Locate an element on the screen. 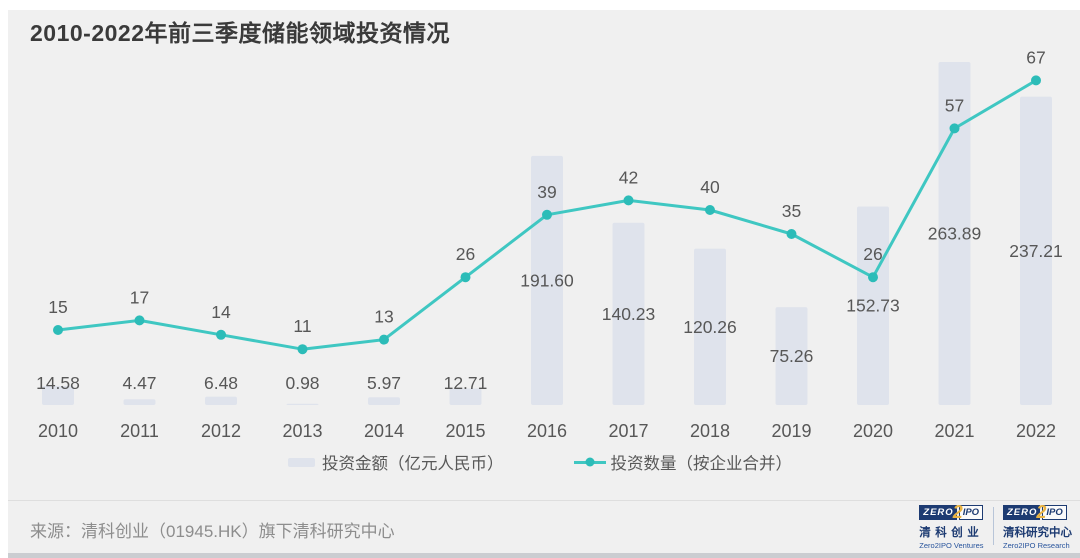 This screenshot has width=1080, height=558. line-value-label-2022: 67 is located at coordinates (1035, 57).